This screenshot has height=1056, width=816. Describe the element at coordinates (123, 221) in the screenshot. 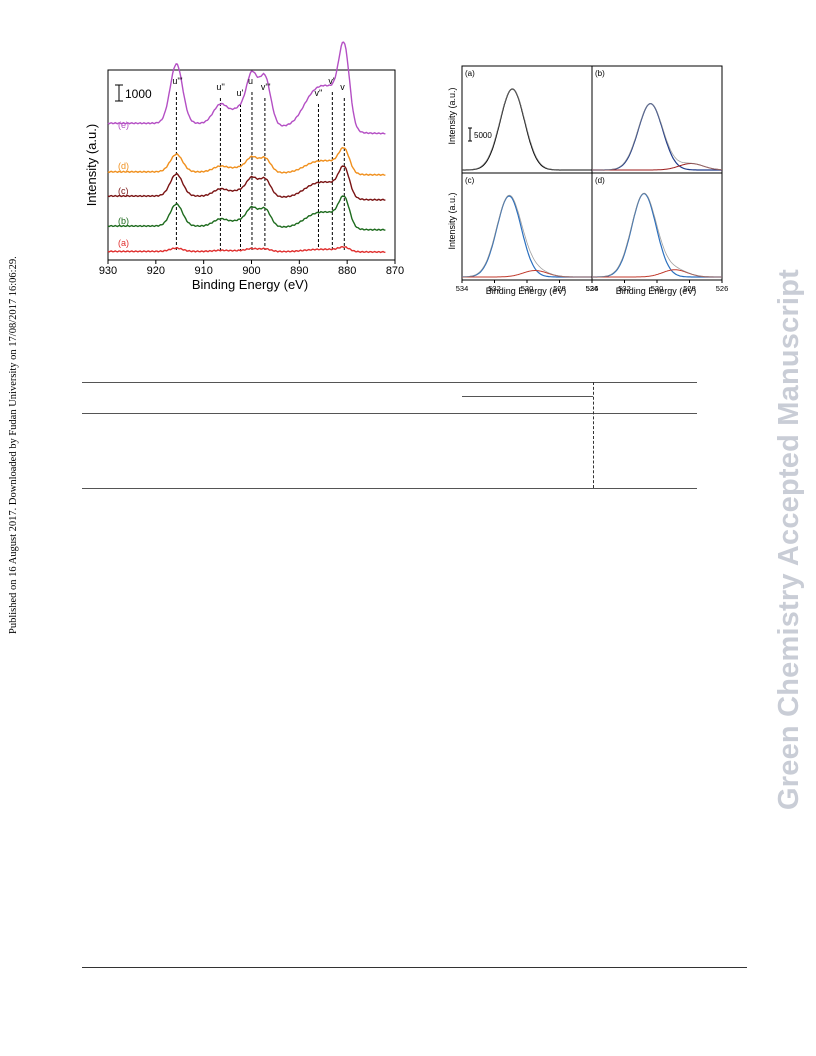

I see `ce3d-series-label: (b)` at that location.